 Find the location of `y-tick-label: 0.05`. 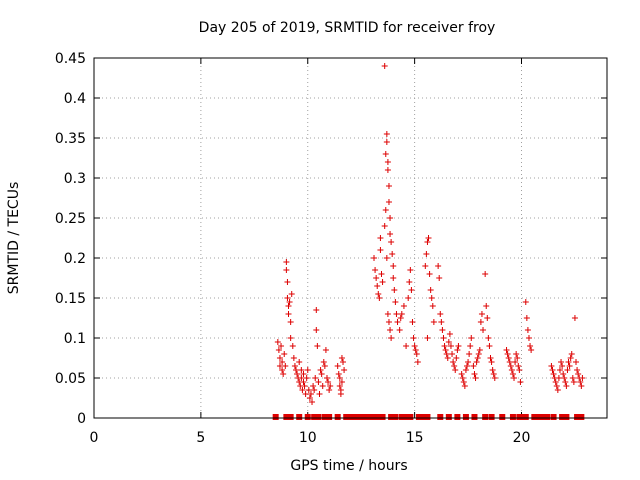

y-tick-label: 0.05 is located at coordinates (70, 379).